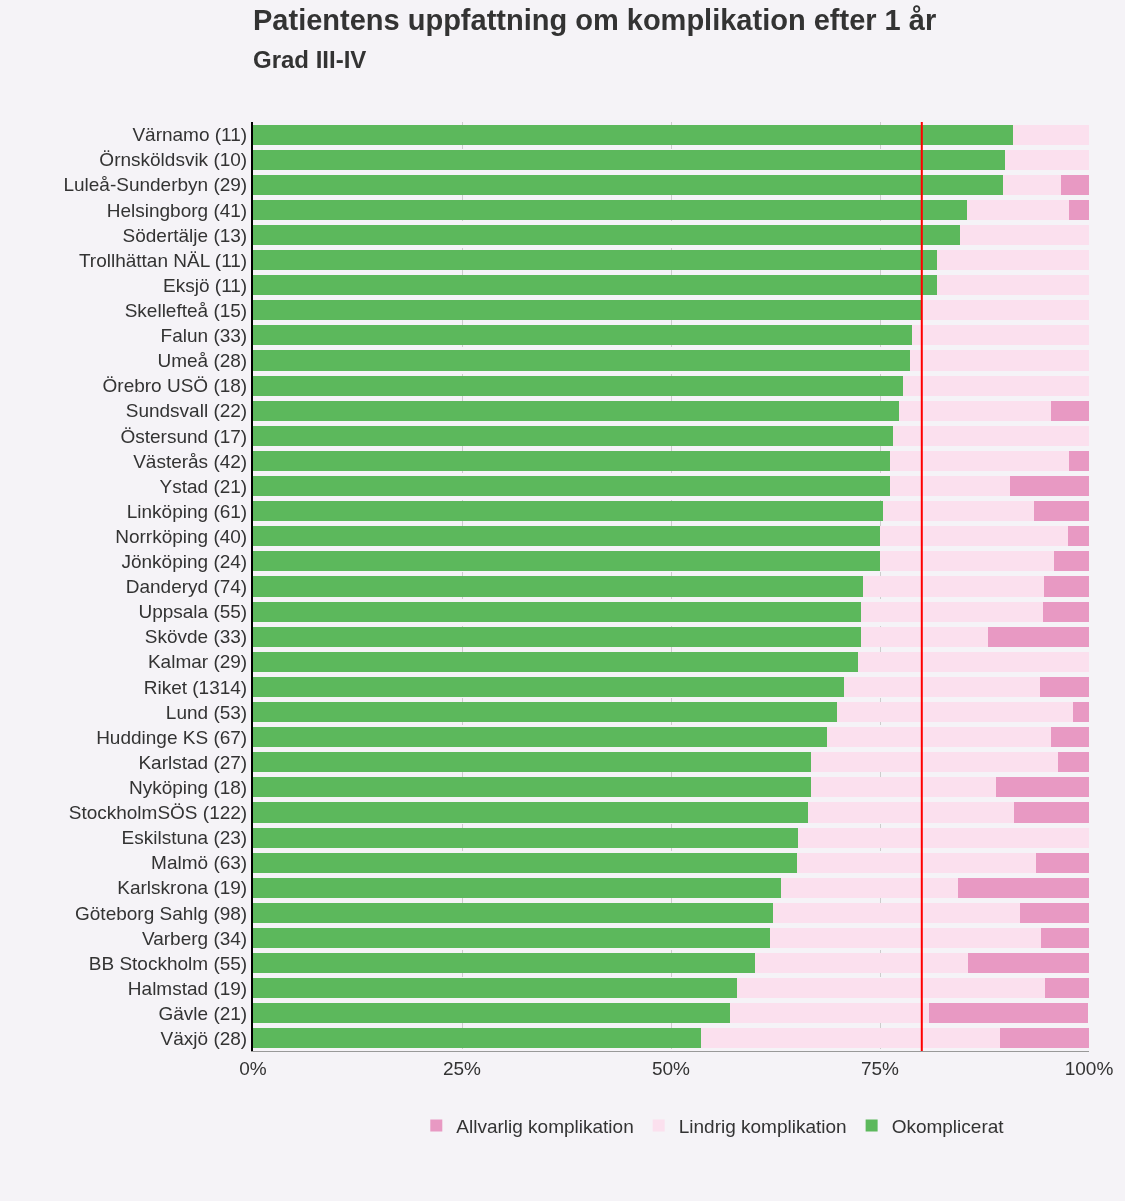 This screenshot has height=1201, width=1125. I want to click on y-tick-label: Skövde (33), so click(196, 637).